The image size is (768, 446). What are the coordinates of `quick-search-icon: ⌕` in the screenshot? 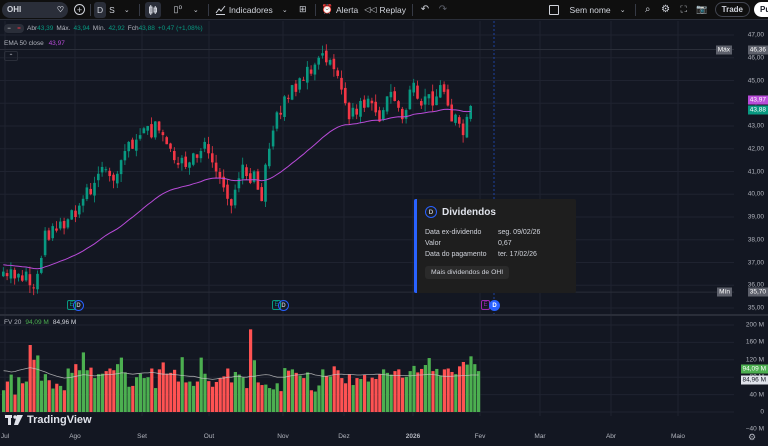 It's located at (647, 9).